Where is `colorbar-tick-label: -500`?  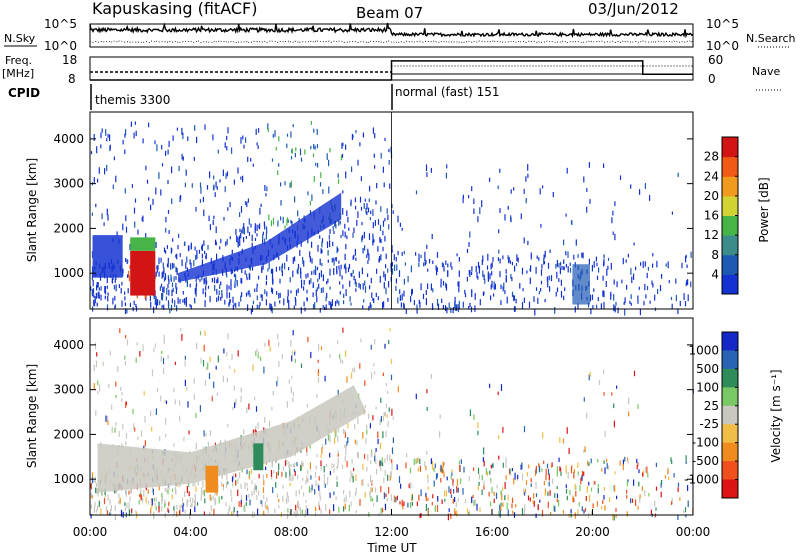 colorbar-tick-label: -500 is located at coordinates (705, 461).